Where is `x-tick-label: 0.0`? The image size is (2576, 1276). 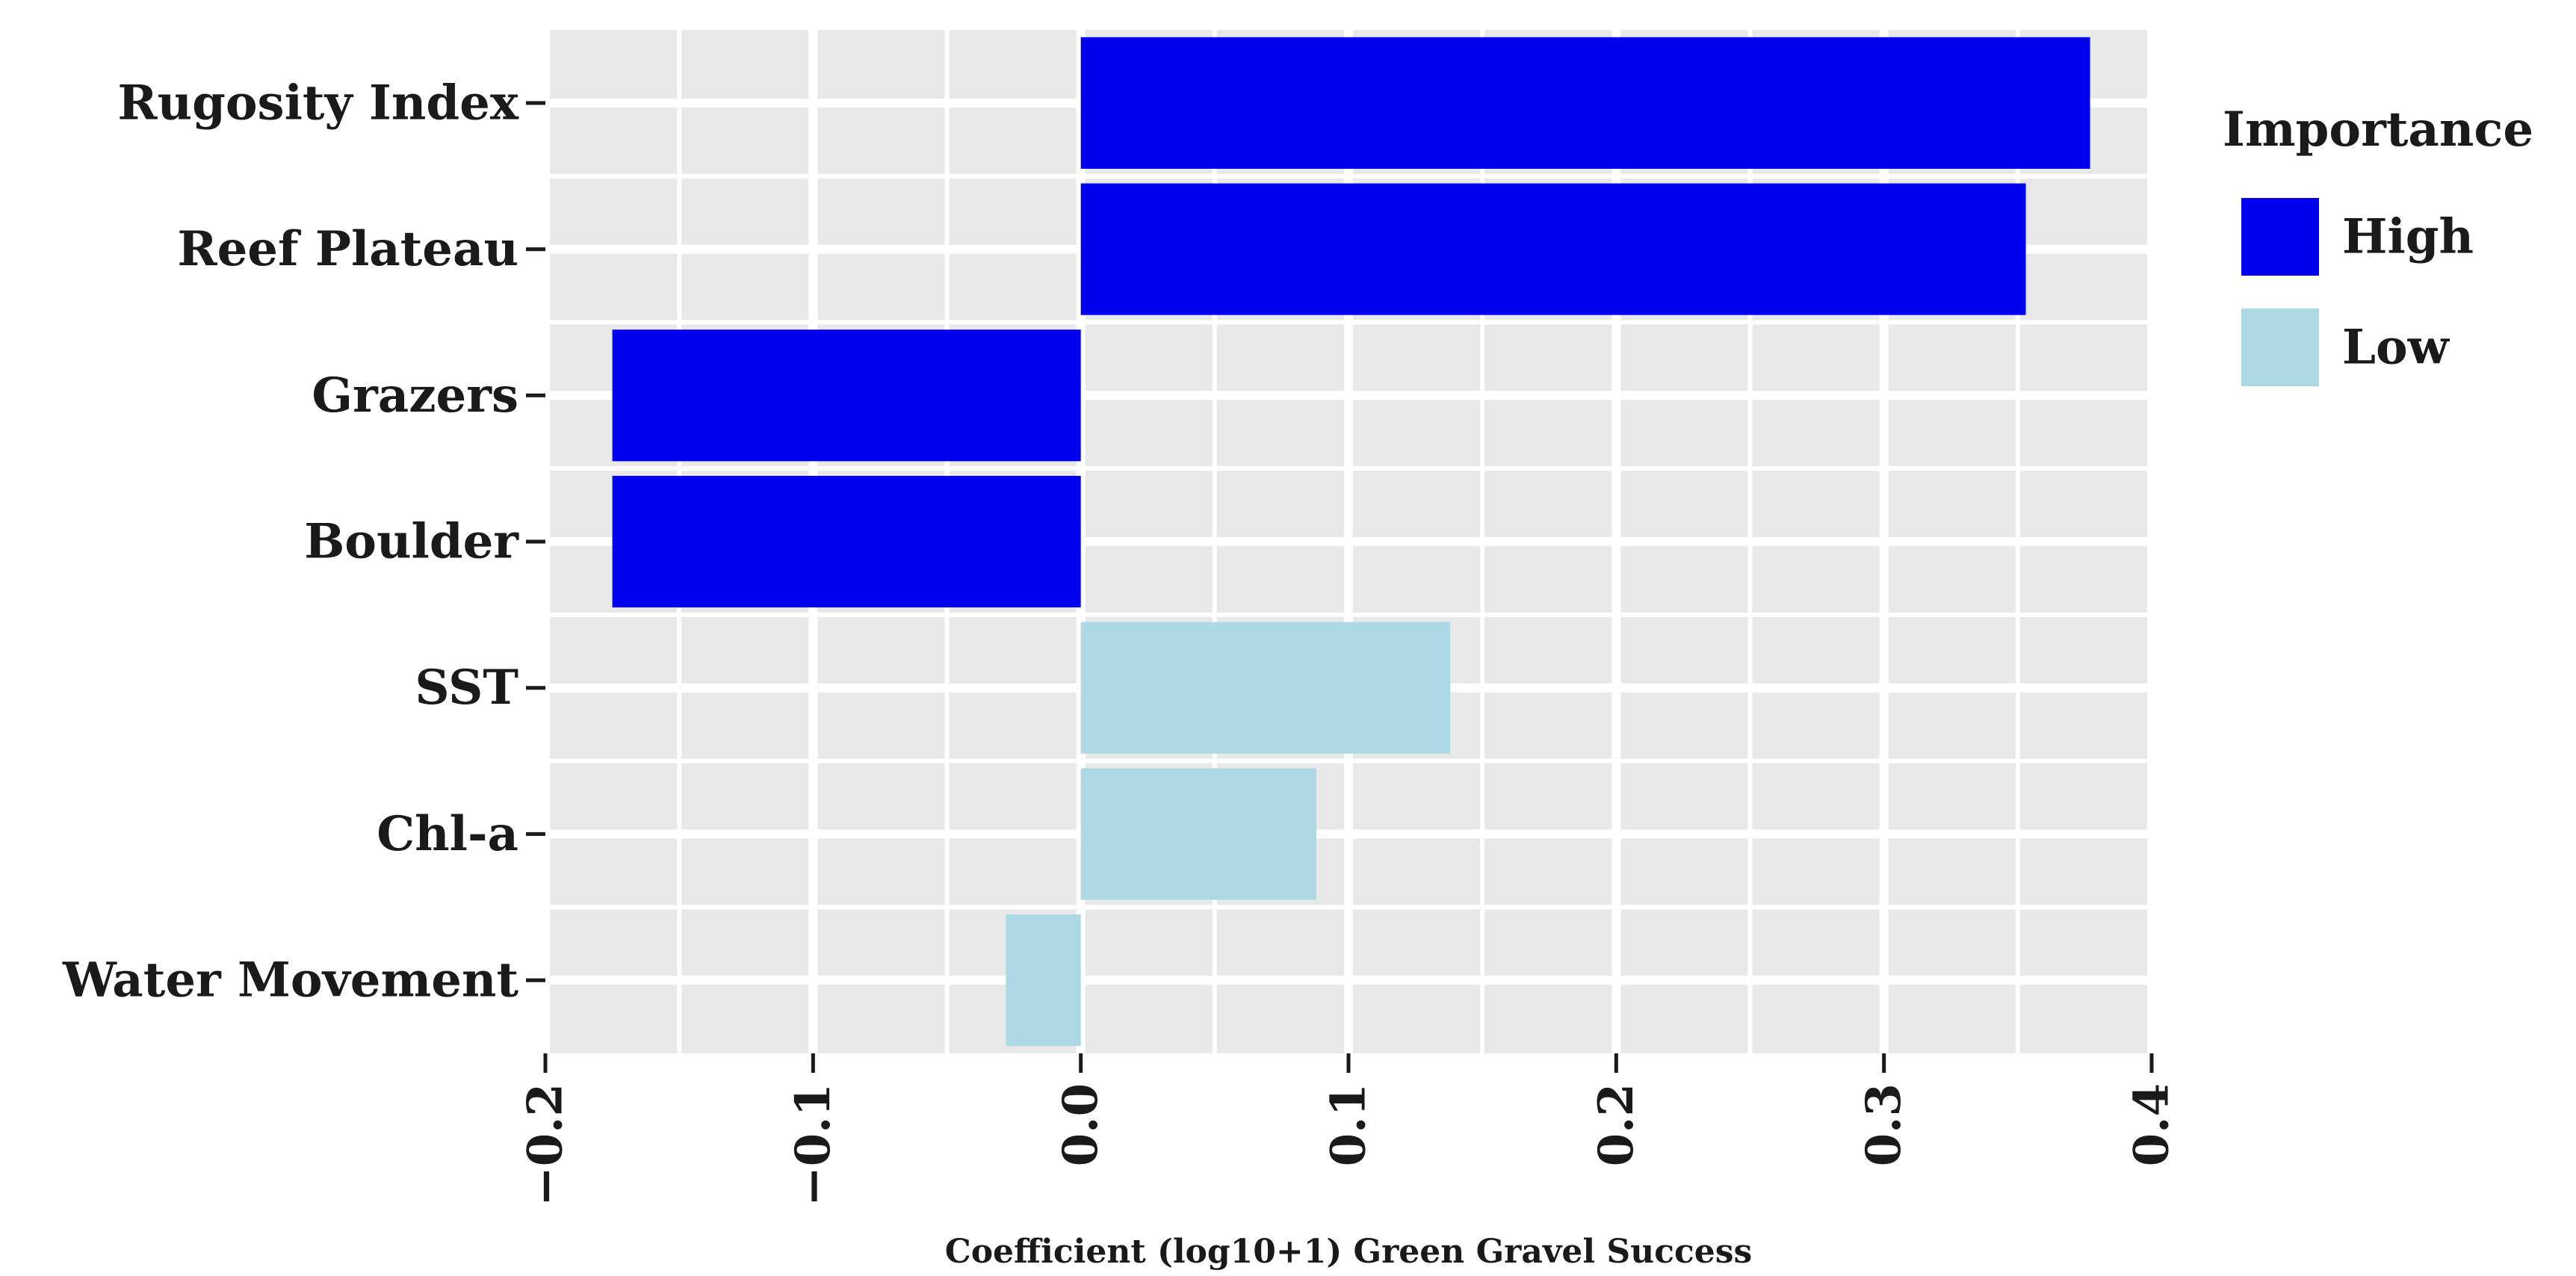
x-tick-label: 0.0 is located at coordinates (1081, 1124).